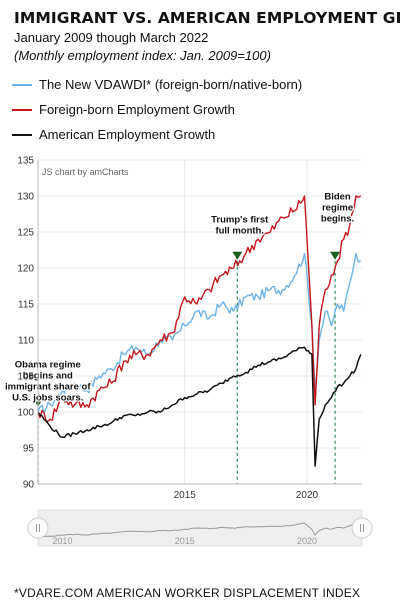 The height and width of the screenshot is (608, 400). I want to click on legend-item-american: American Employment Growth, so click(157, 134).